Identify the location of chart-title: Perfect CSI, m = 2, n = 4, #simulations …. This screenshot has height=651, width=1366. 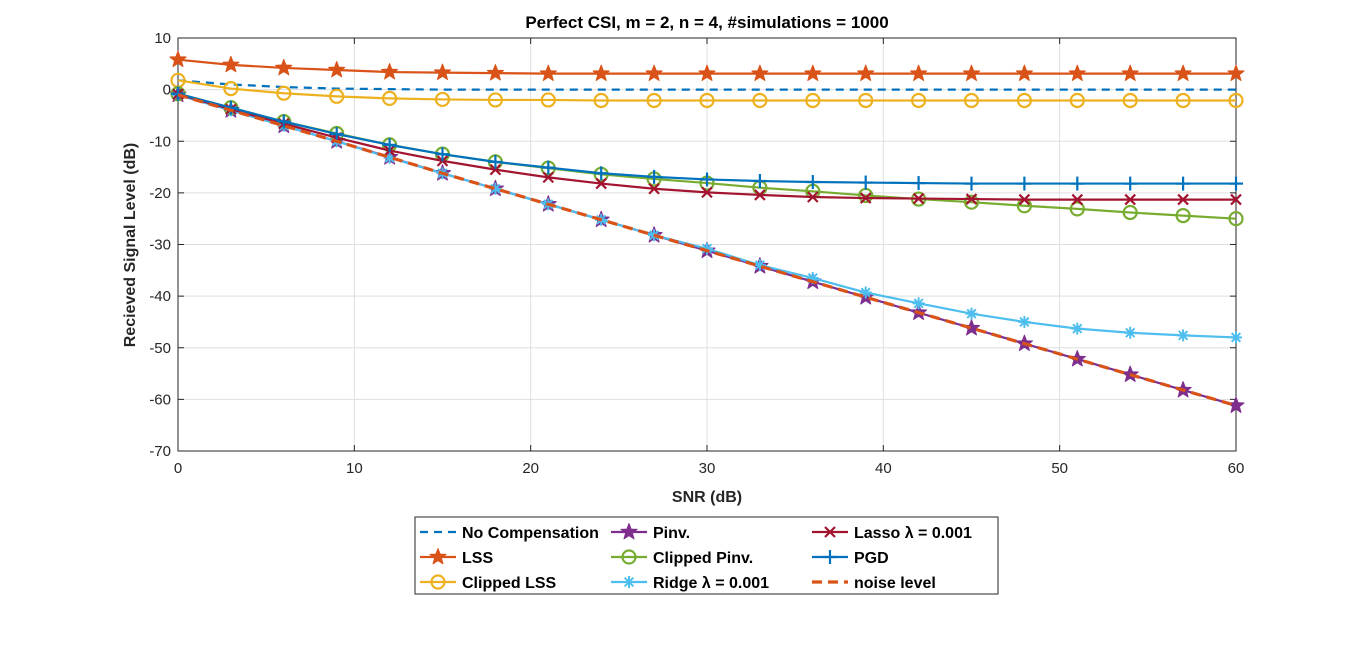
(706, 22).